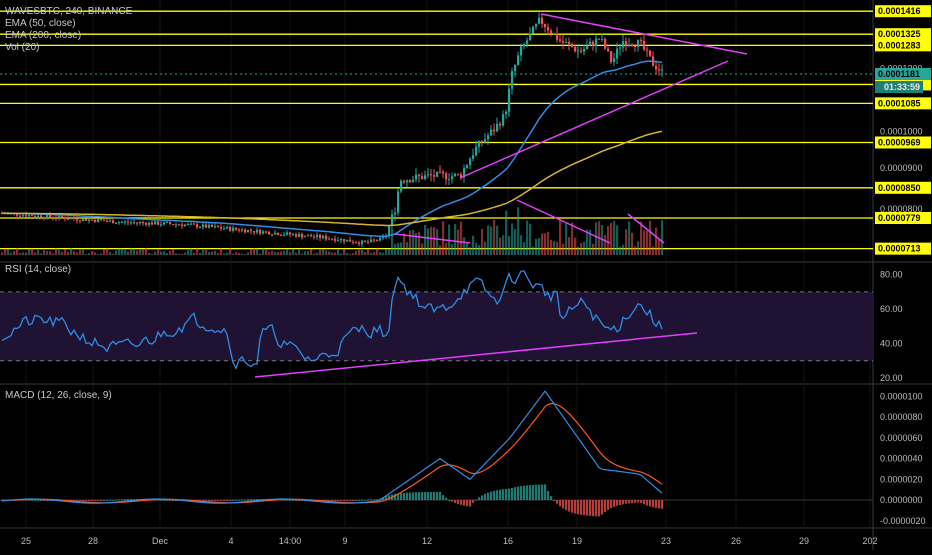 This screenshot has height=555, width=932. What do you see at coordinates (43, 35) in the screenshot?
I see `ema200-legend: EMA (200, close)` at bounding box center [43, 35].